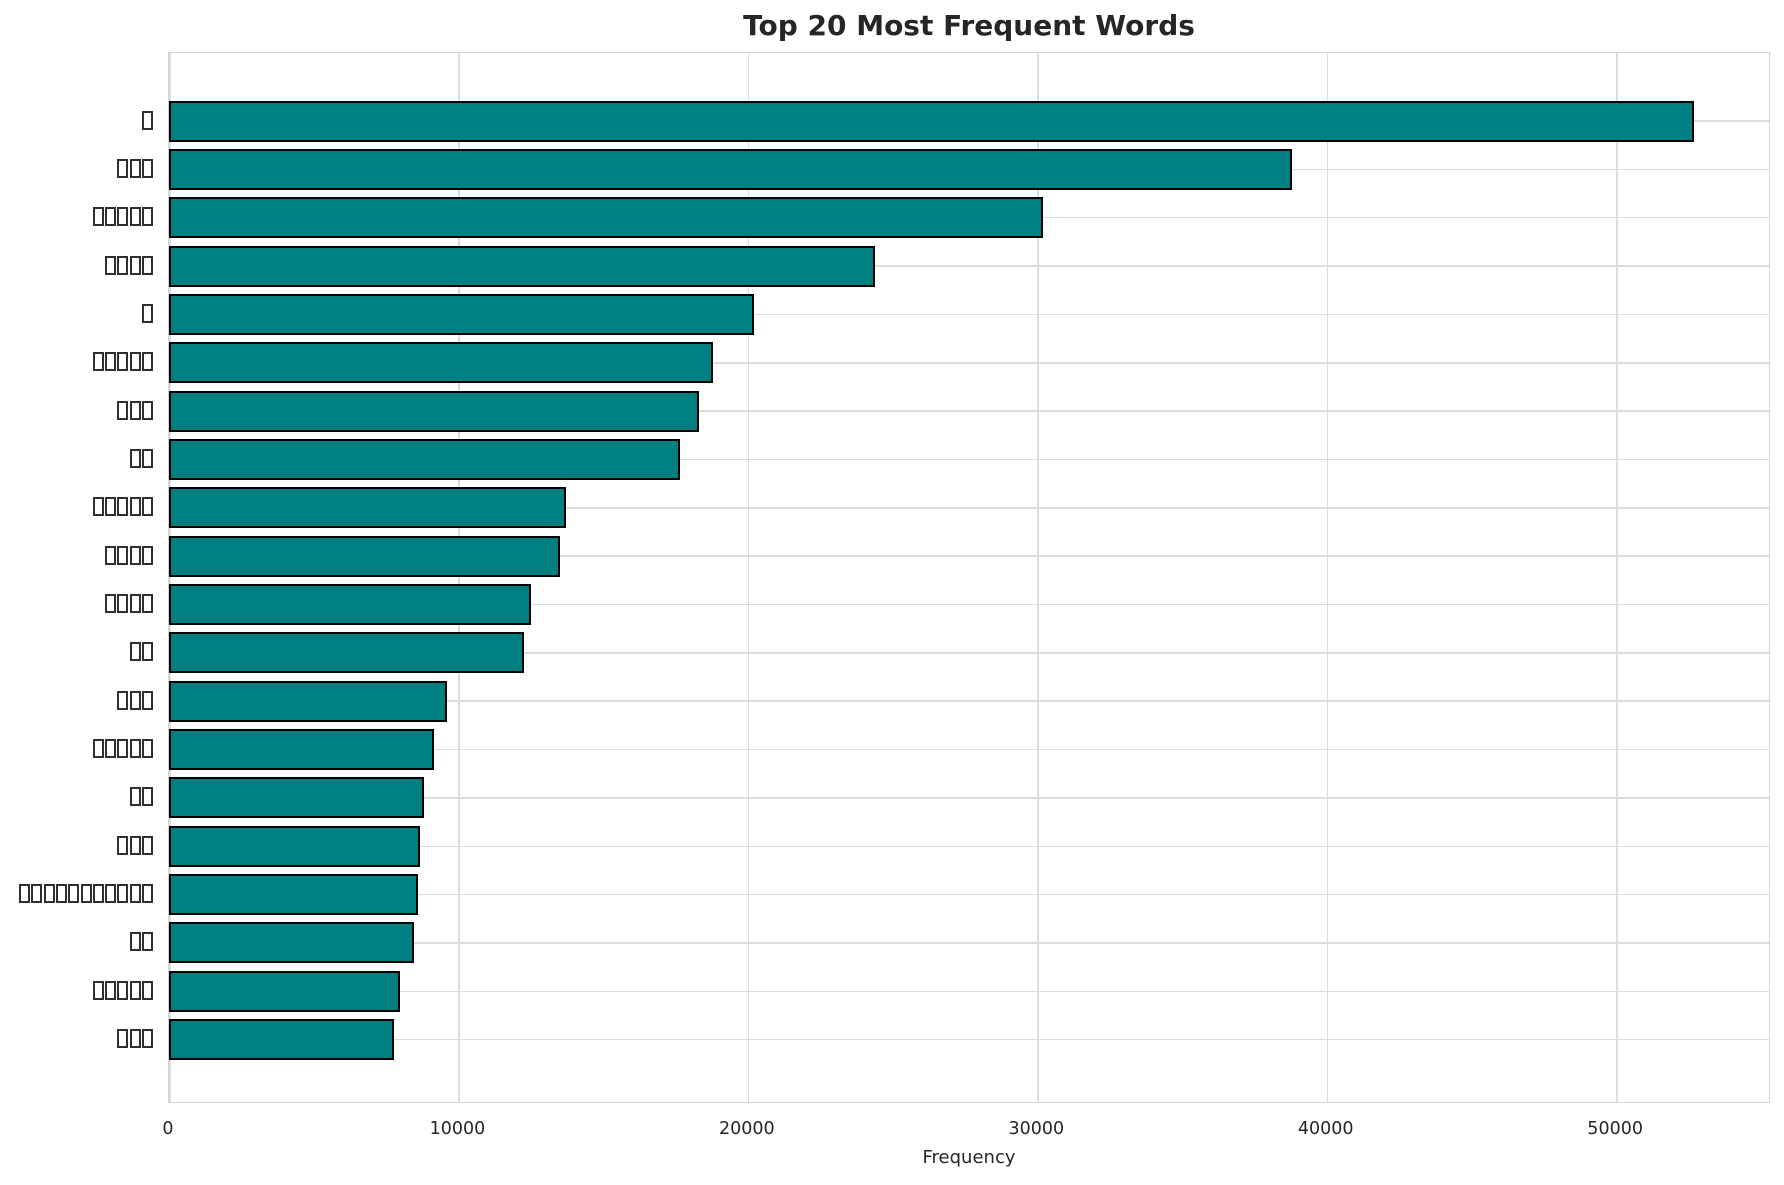 The width and height of the screenshot is (1784, 1185). What do you see at coordinates (969, 25) in the screenshot?
I see `chart-title: Top 20 Most Frequent Words` at bounding box center [969, 25].